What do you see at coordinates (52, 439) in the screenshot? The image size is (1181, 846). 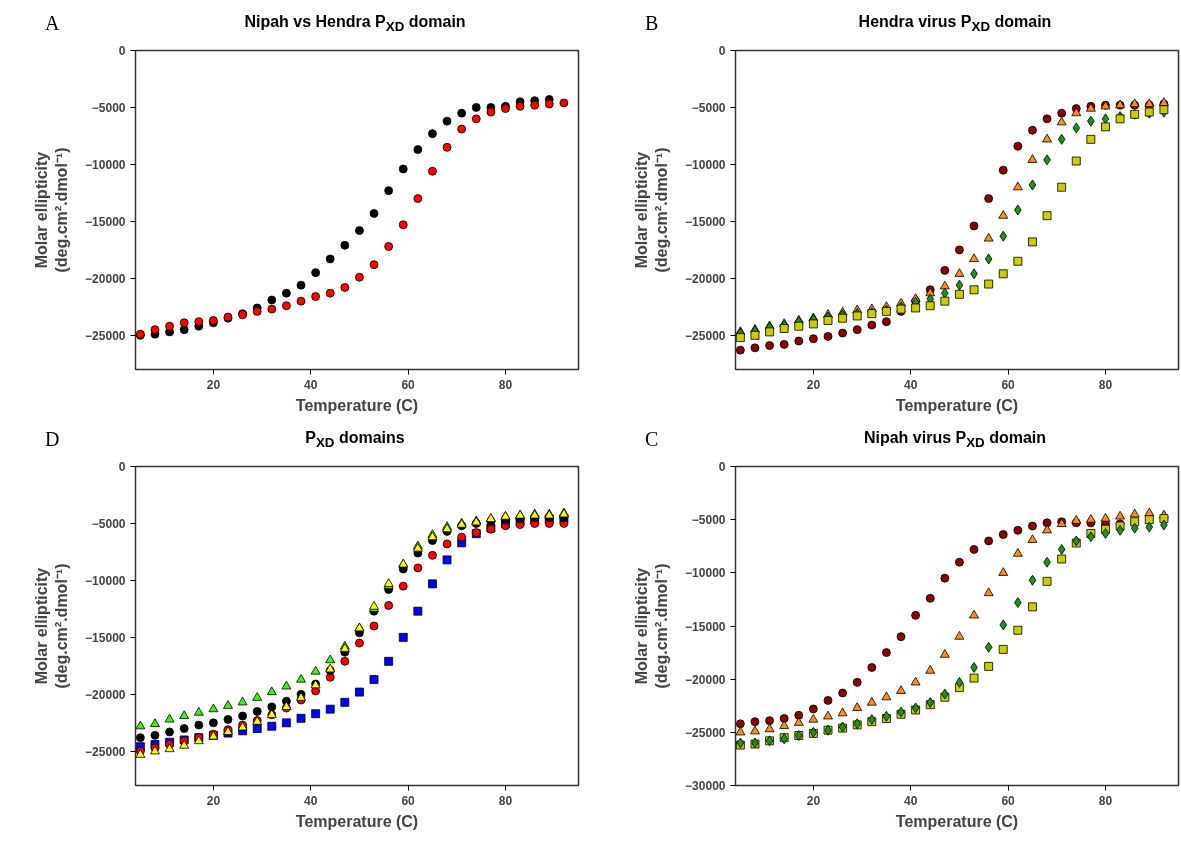 I see `text: D` at bounding box center [52, 439].